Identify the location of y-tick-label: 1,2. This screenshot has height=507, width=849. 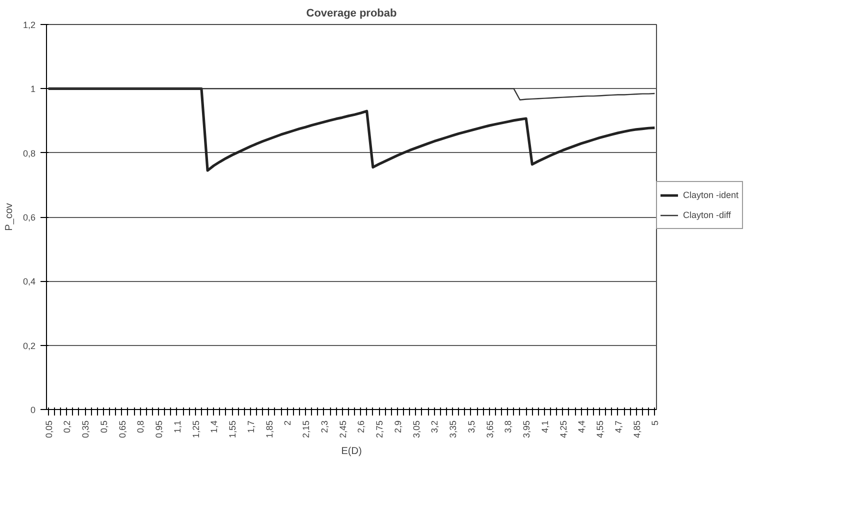
(29, 25).